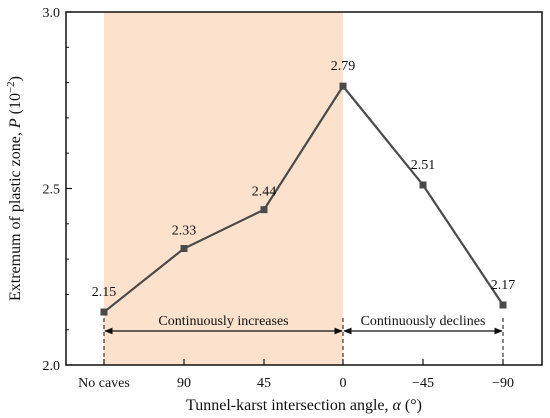 This screenshot has width=550, height=418. What do you see at coordinates (397, 405) in the screenshot?
I see `x-axis-title-symbol: α` at bounding box center [397, 405].